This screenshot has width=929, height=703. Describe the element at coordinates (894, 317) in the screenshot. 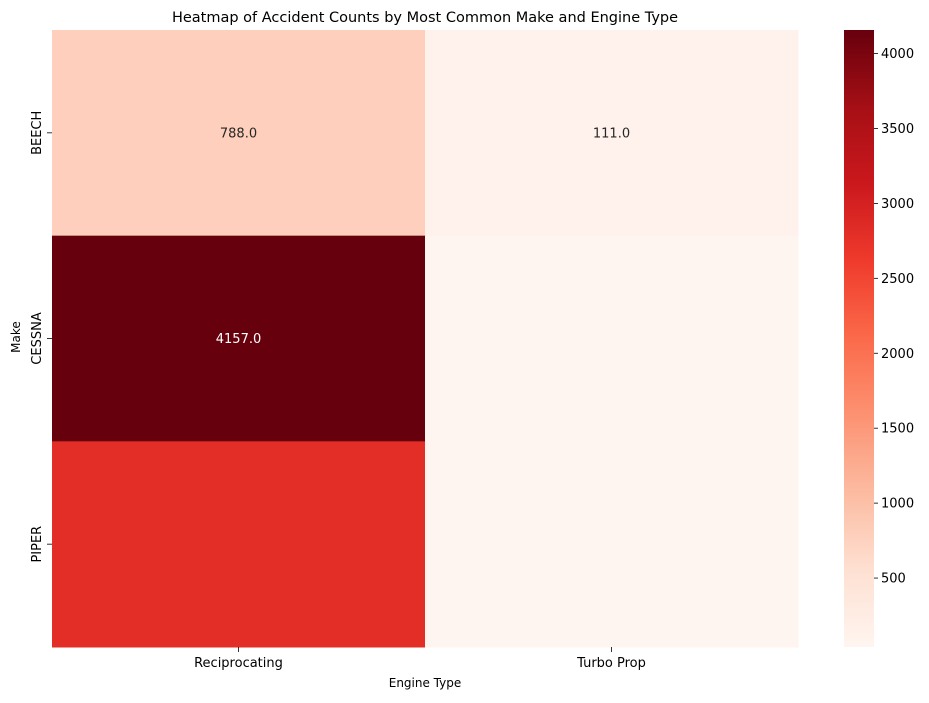

I see `colorbar-ticks: 500 1000 1500 2000 2500 3000 3500 4000` at that location.